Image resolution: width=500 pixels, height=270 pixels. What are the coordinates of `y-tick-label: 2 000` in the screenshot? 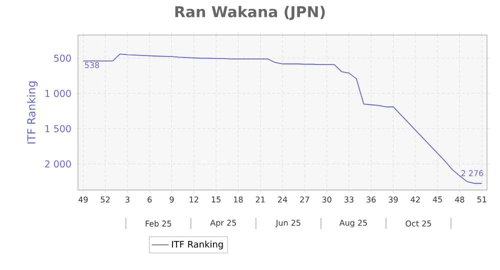 It's located at (58, 164).